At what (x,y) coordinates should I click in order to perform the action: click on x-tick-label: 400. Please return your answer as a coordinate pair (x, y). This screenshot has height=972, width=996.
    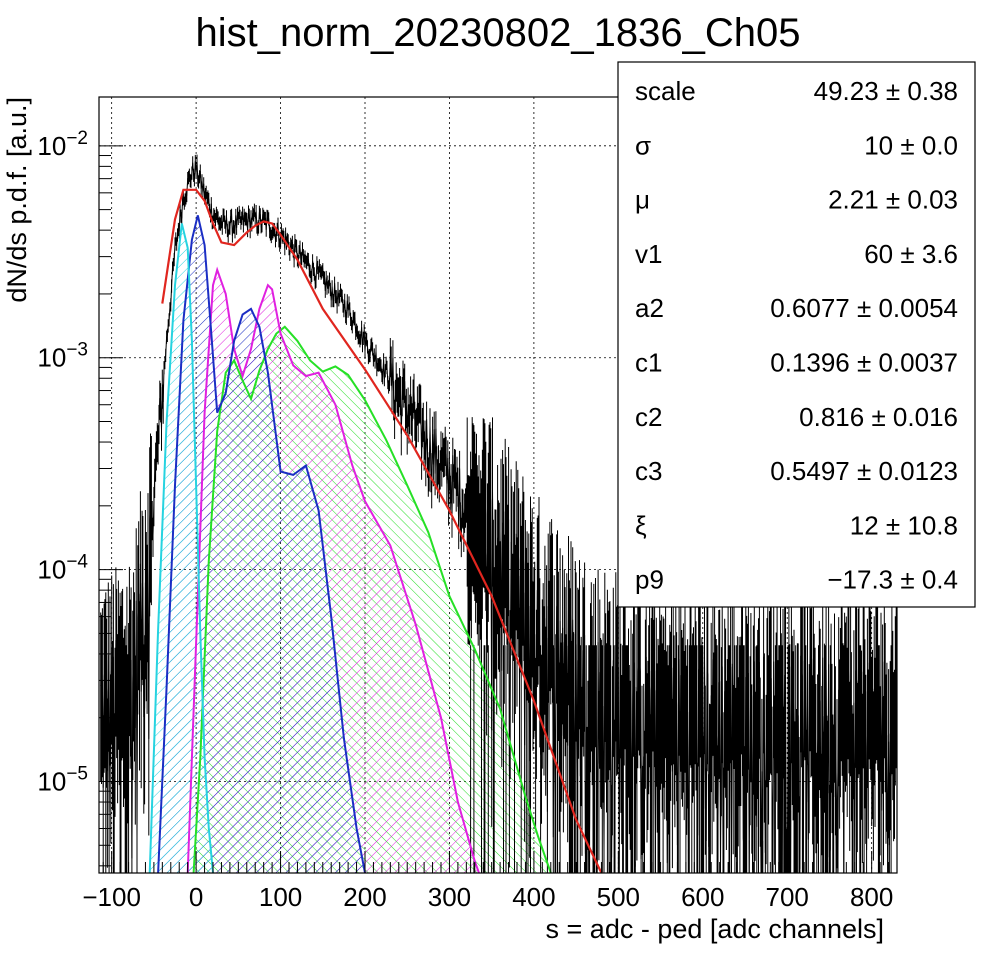
    Looking at the image, I should click on (533, 897).